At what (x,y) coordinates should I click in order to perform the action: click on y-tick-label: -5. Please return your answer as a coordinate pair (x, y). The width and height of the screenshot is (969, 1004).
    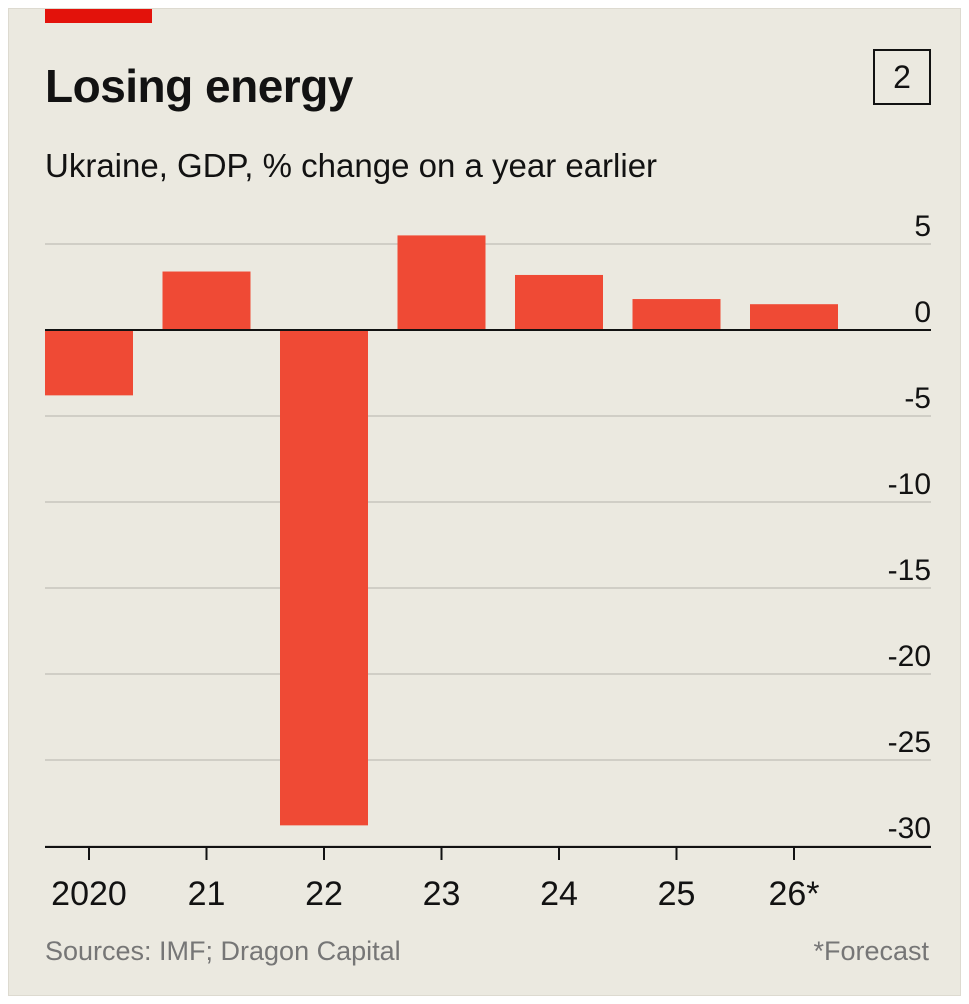
    Looking at the image, I should click on (917, 398).